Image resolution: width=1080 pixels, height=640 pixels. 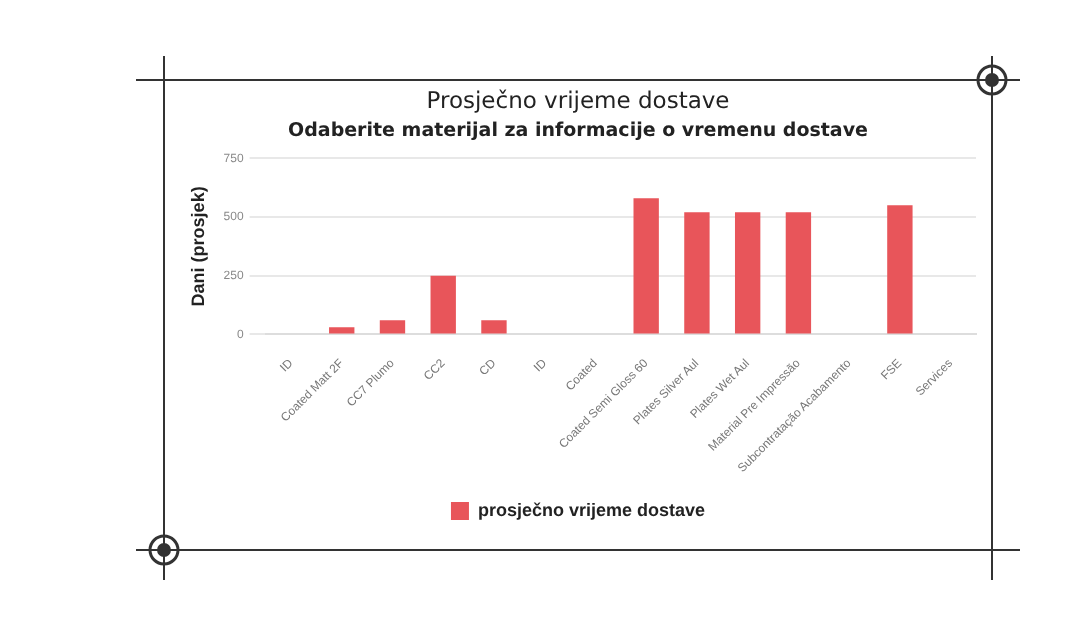 What do you see at coordinates (591, 509) in the screenshot?
I see `legend-label: prosječno vrijeme dostave` at bounding box center [591, 509].